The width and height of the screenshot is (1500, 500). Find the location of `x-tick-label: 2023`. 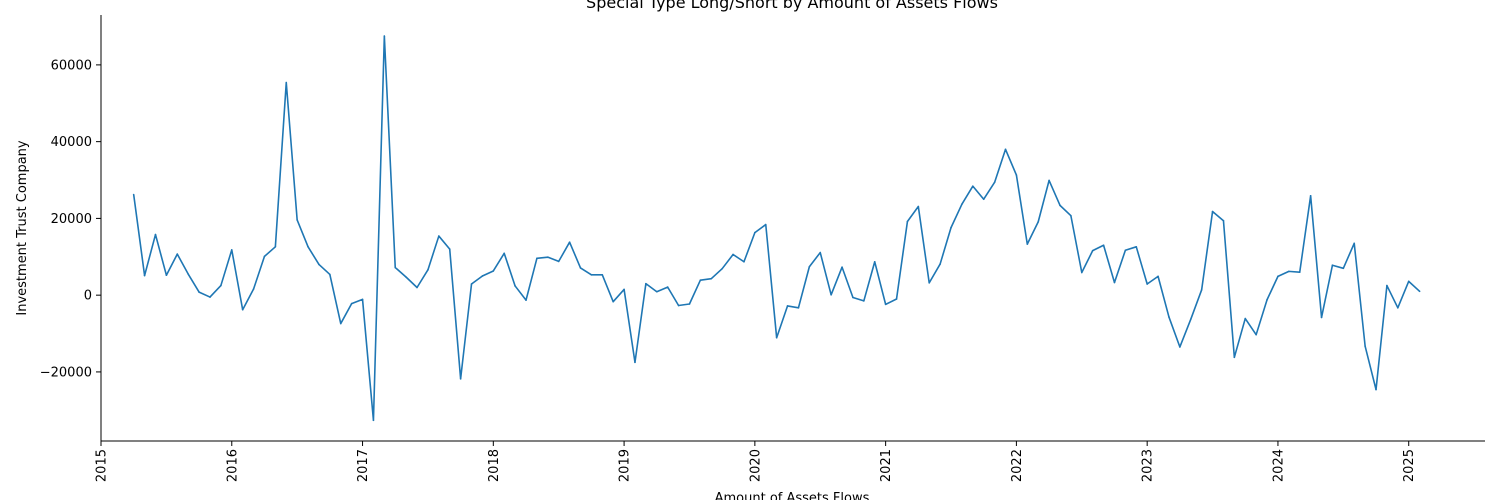

x-tick-label: 2023 is located at coordinates (1148, 465).